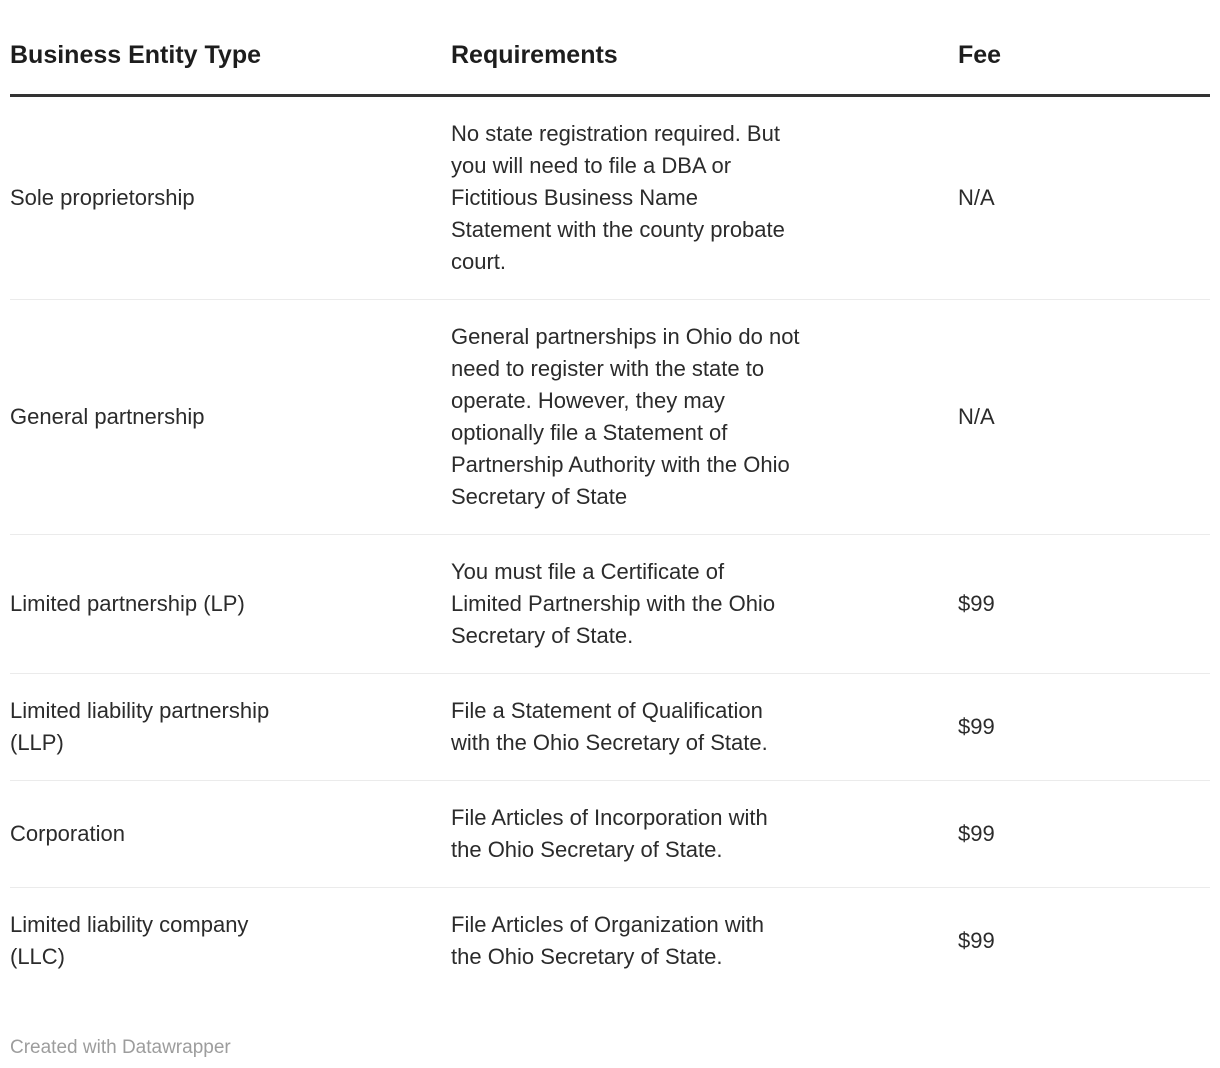  Describe the element at coordinates (704, 68) in the screenshot. I see `column-header-requirements: Requirements` at that location.